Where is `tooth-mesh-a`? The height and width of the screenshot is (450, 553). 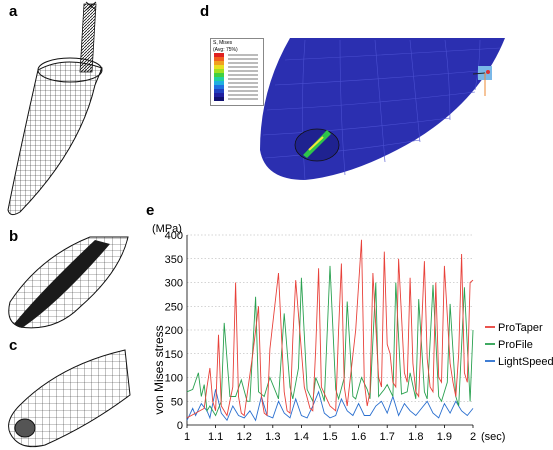
tooth-mesh-a is located at coordinates (55, 138).